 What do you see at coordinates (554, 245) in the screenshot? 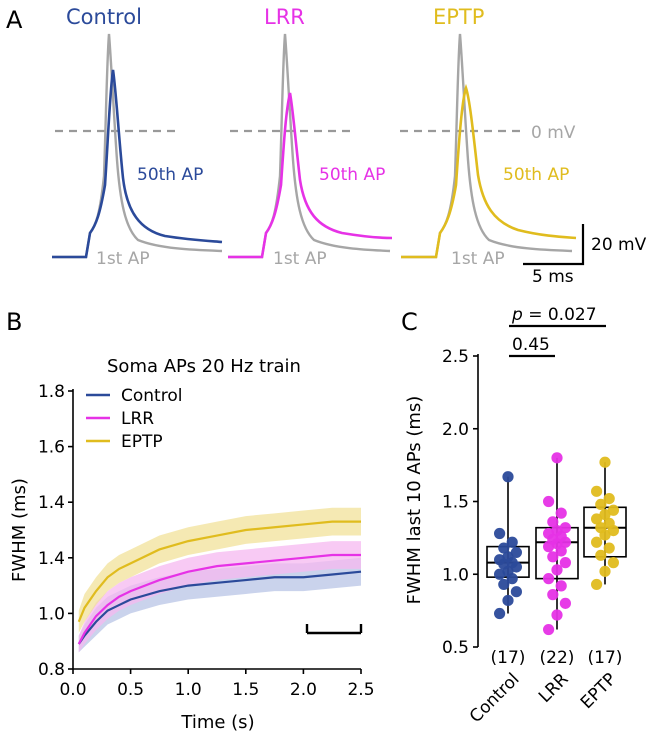
I see `scale-bar` at bounding box center [554, 245].